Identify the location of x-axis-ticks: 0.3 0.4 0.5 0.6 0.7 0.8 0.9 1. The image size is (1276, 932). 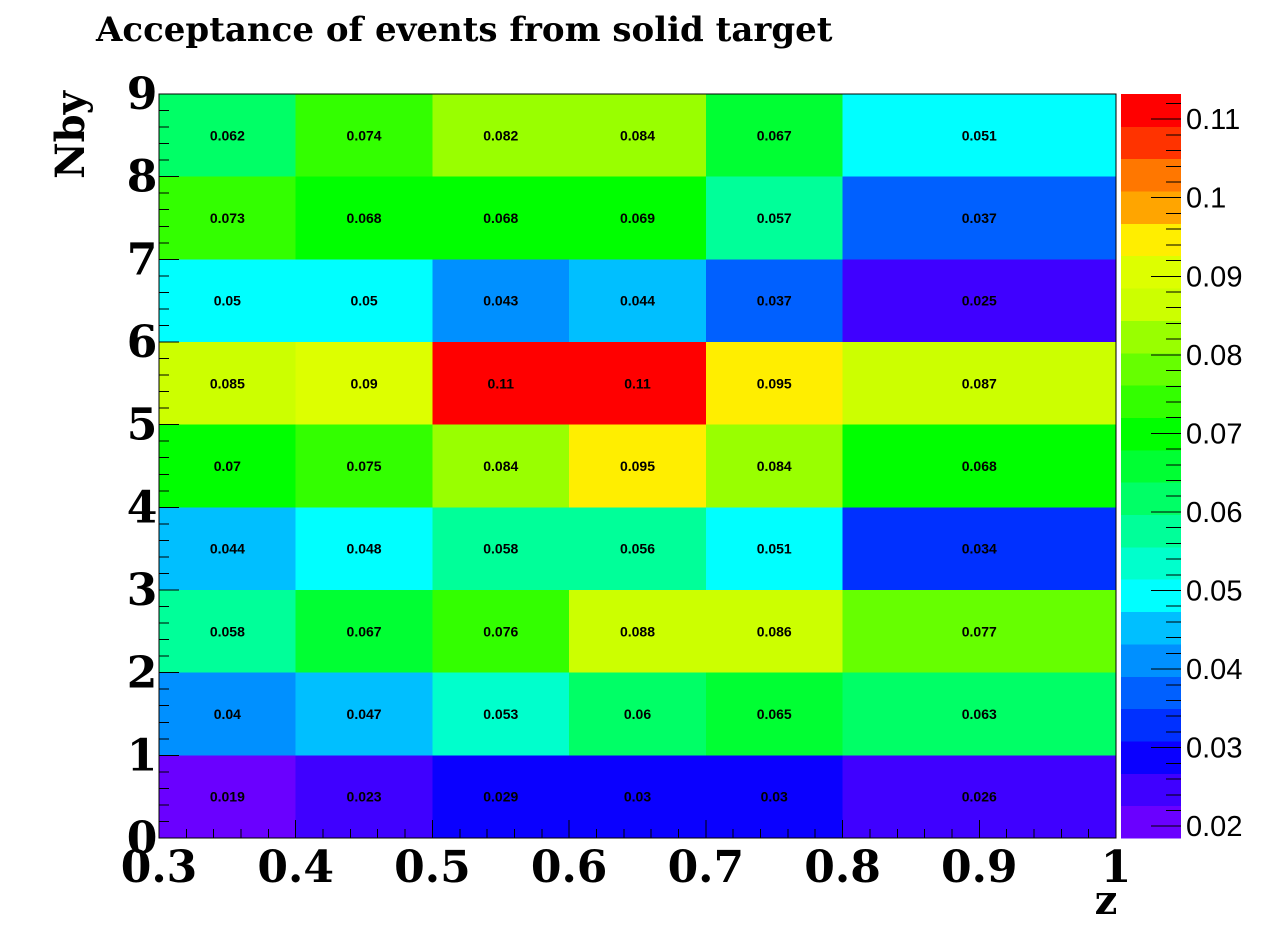
(626, 856).